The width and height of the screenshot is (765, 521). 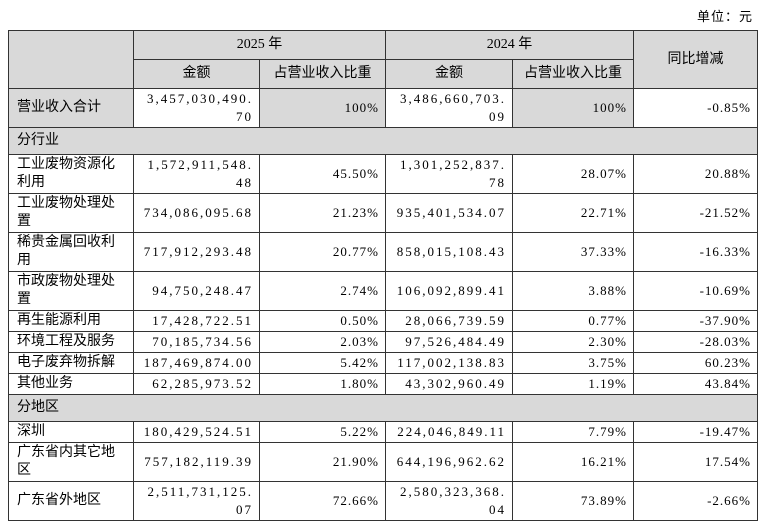 I want to click on amount-2024-cell: 858,015,108.43, so click(x=449, y=252).